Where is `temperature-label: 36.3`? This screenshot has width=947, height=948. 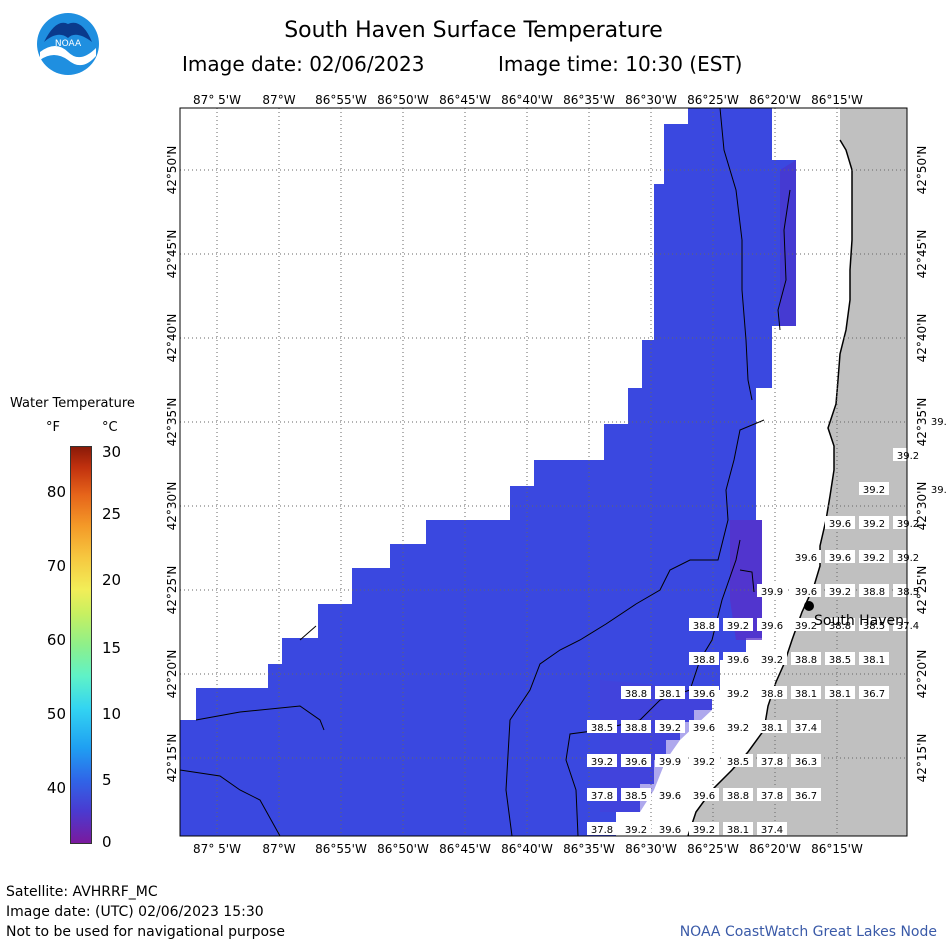
temperature-label: 36.3 is located at coordinates (806, 761).